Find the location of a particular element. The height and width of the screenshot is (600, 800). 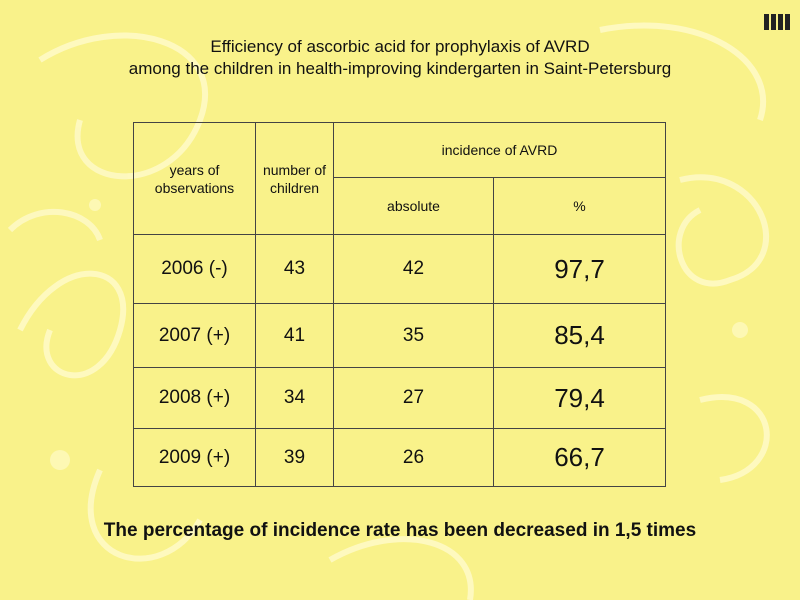

cell-year: 2009 (+) is located at coordinates (194, 457).